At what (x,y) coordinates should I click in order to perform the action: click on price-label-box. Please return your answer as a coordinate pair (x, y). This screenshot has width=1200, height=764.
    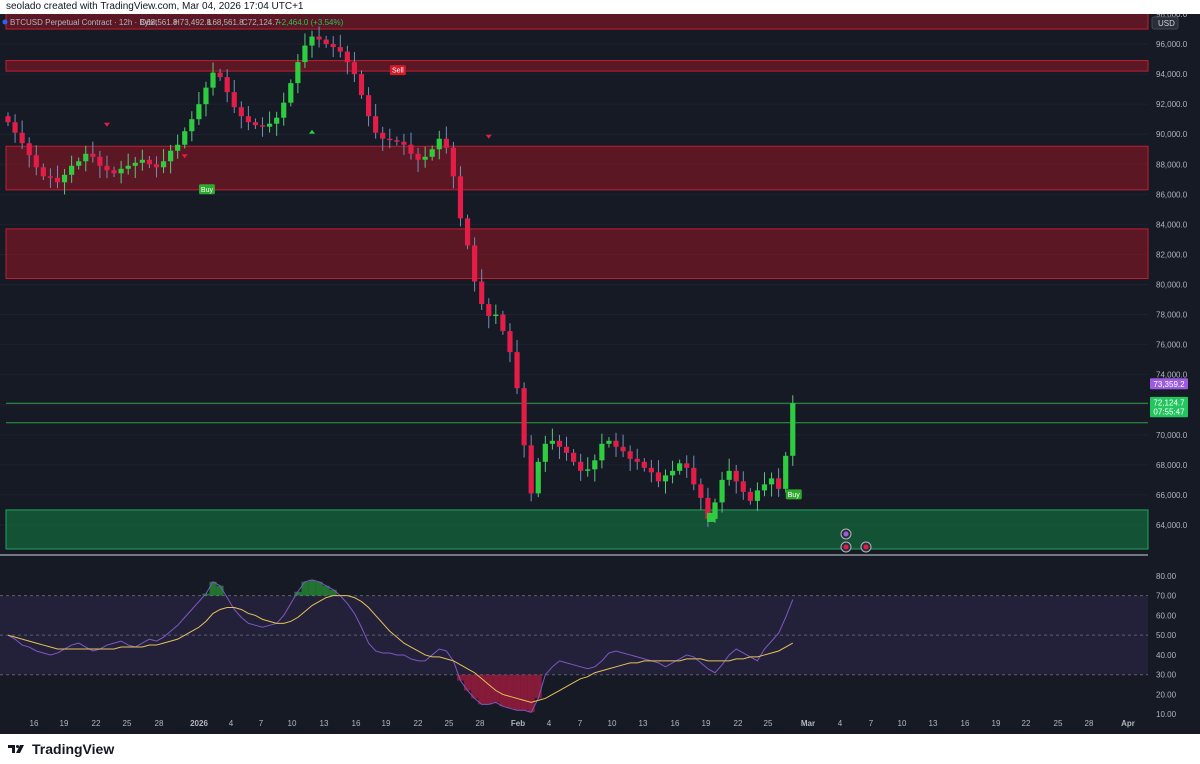
    Looking at the image, I should click on (1169, 402).